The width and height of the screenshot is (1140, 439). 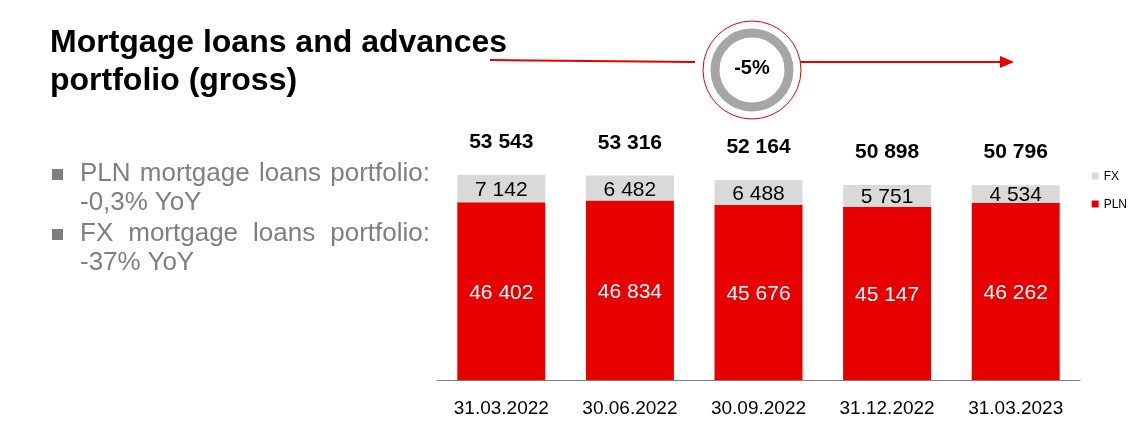 What do you see at coordinates (758, 146) in the screenshot?
I see `total-label: 52 164` at bounding box center [758, 146].